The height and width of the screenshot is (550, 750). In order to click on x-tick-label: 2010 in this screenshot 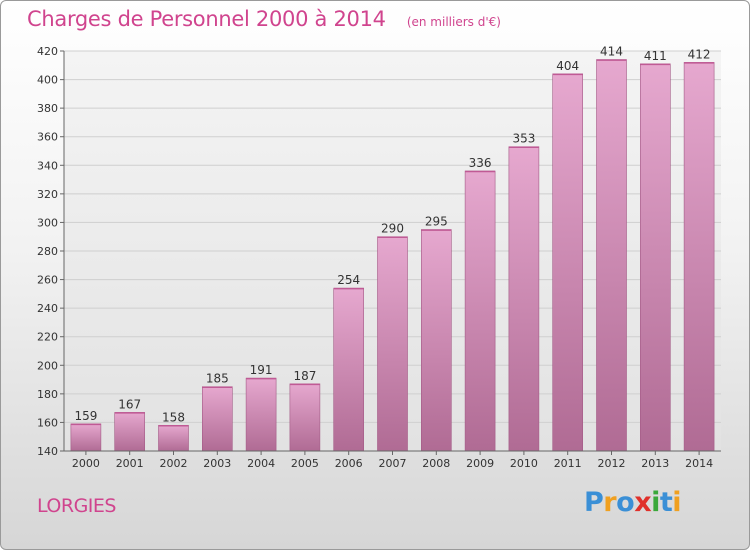, I will do `click(524, 463)`.